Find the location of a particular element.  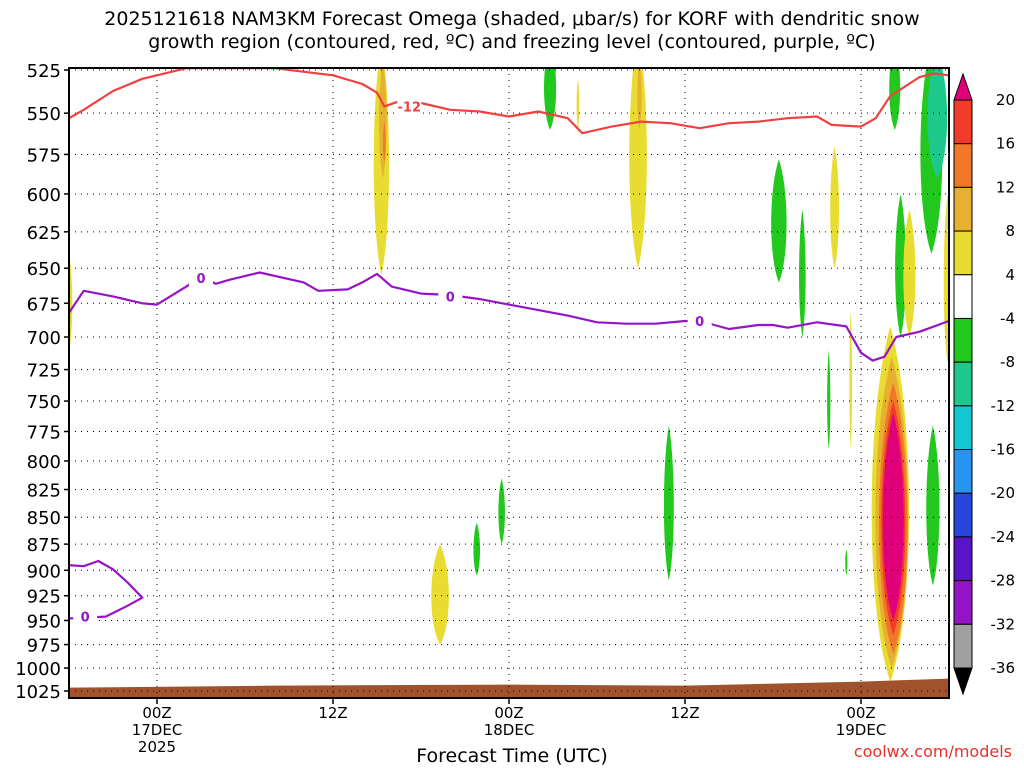

colorbar-label: -20 is located at coordinates (1003, 493).